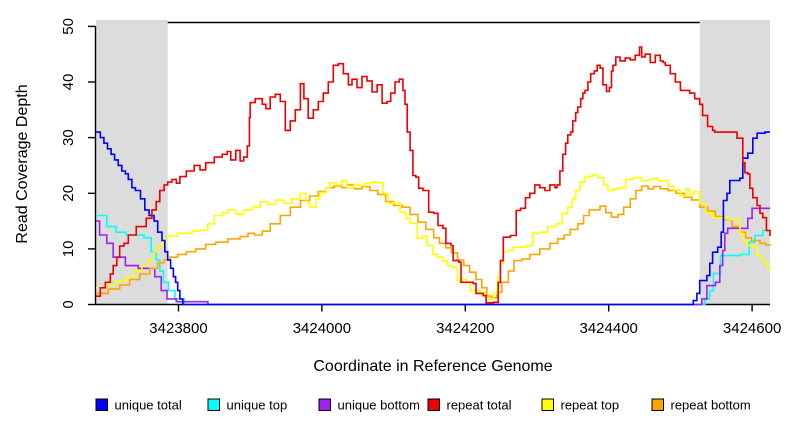 This screenshot has height=432, width=792. What do you see at coordinates (101, 404) in the screenshot?
I see `legend-swatch-unique-total` at bounding box center [101, 404].